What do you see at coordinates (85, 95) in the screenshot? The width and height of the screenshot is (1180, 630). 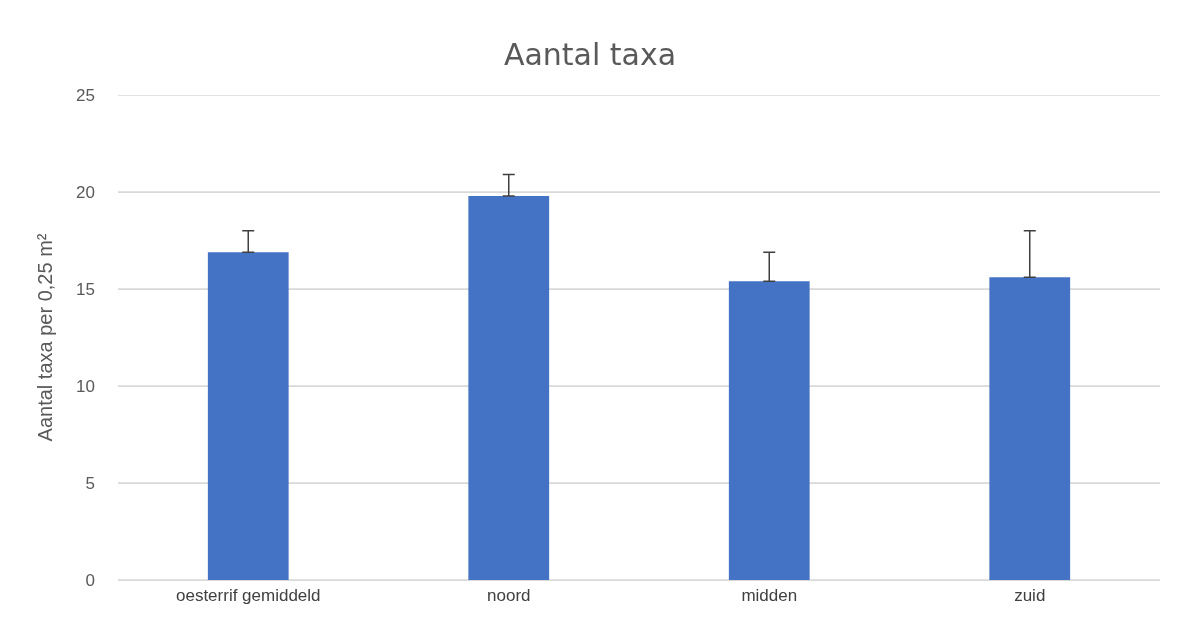 I see `y-tick-label: 25` at bounding box center [85, 95].